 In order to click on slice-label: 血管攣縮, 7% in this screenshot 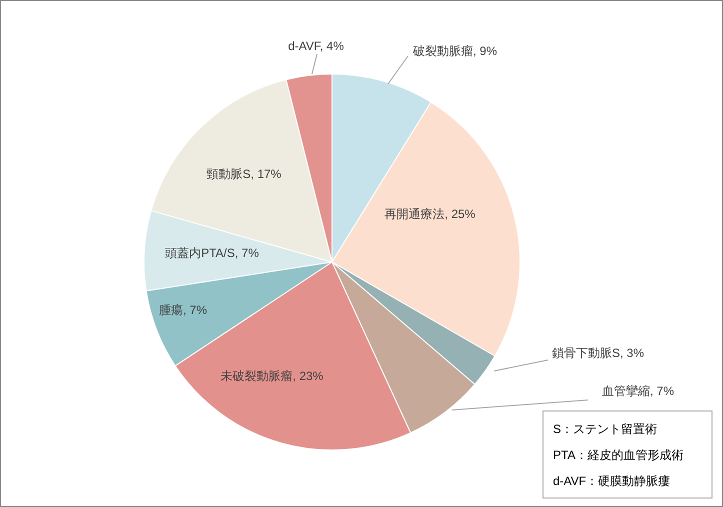, I will do `click(638, 391)`.